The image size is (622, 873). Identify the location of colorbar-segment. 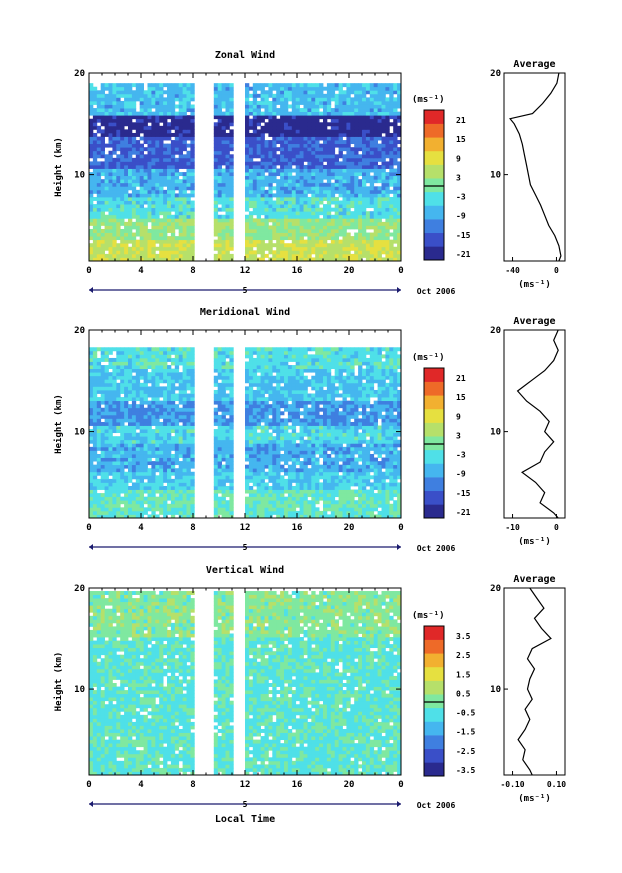
(434, 239).